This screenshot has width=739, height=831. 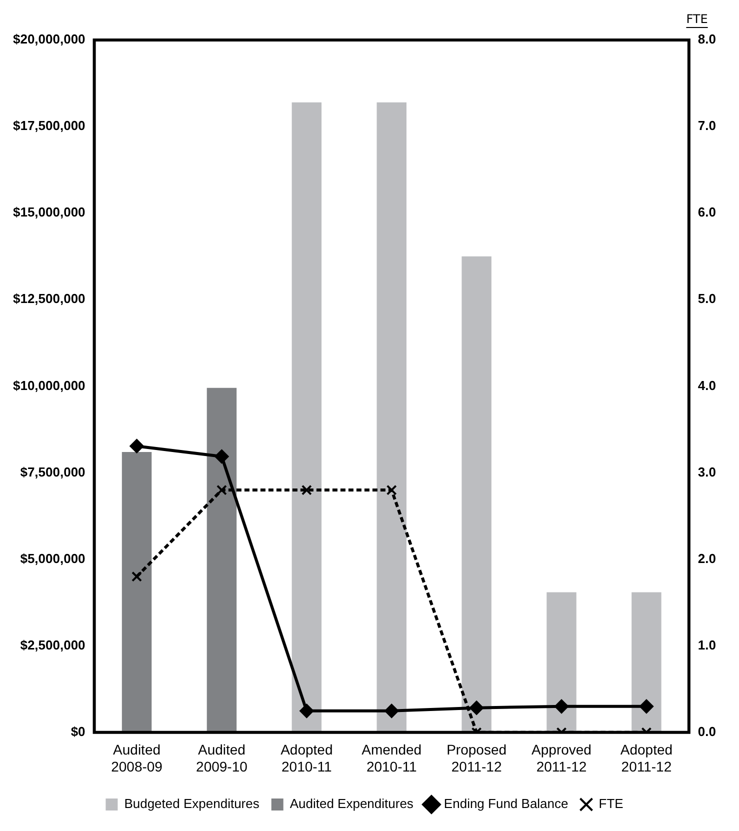 I want to click on legend-label: Budgeted Expenditures, so click(x=192, y=804).